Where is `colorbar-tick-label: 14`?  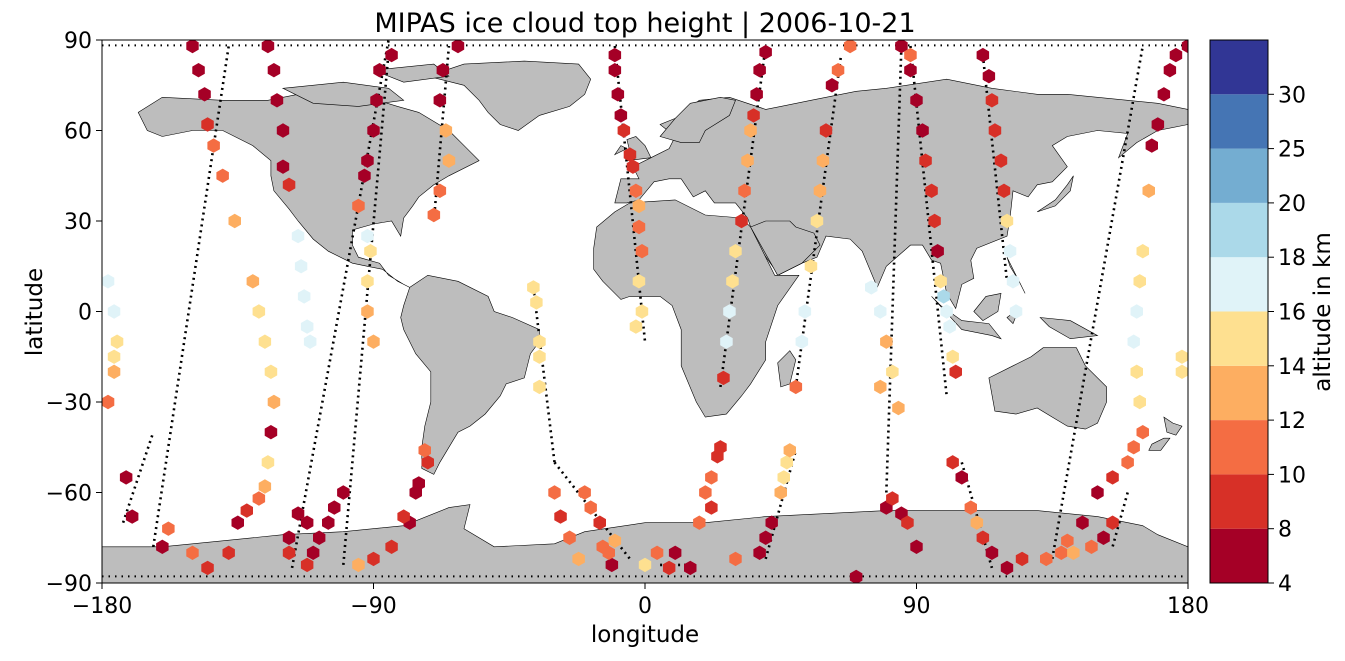
colorbar-tick-label: 14 is located at coordinates (1292, 367).